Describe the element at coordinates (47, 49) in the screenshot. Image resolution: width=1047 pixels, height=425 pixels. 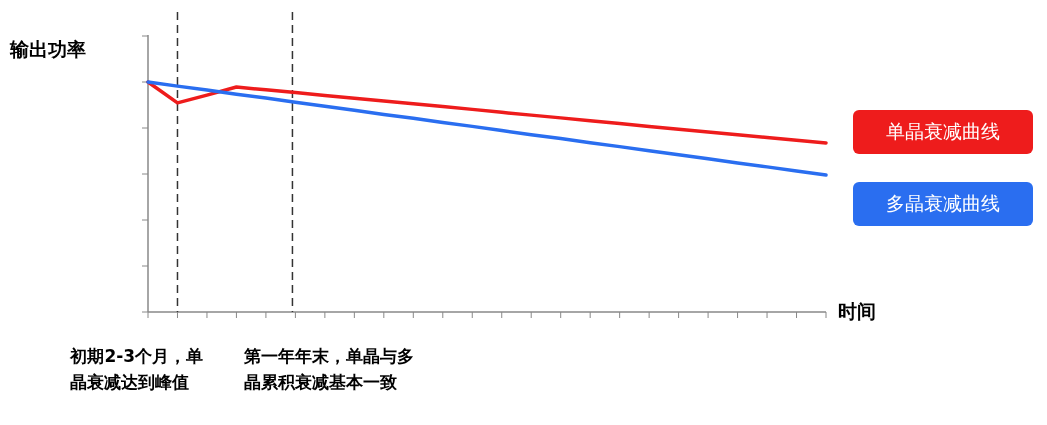
I see `y-axis-title: 输出功率` at that location.